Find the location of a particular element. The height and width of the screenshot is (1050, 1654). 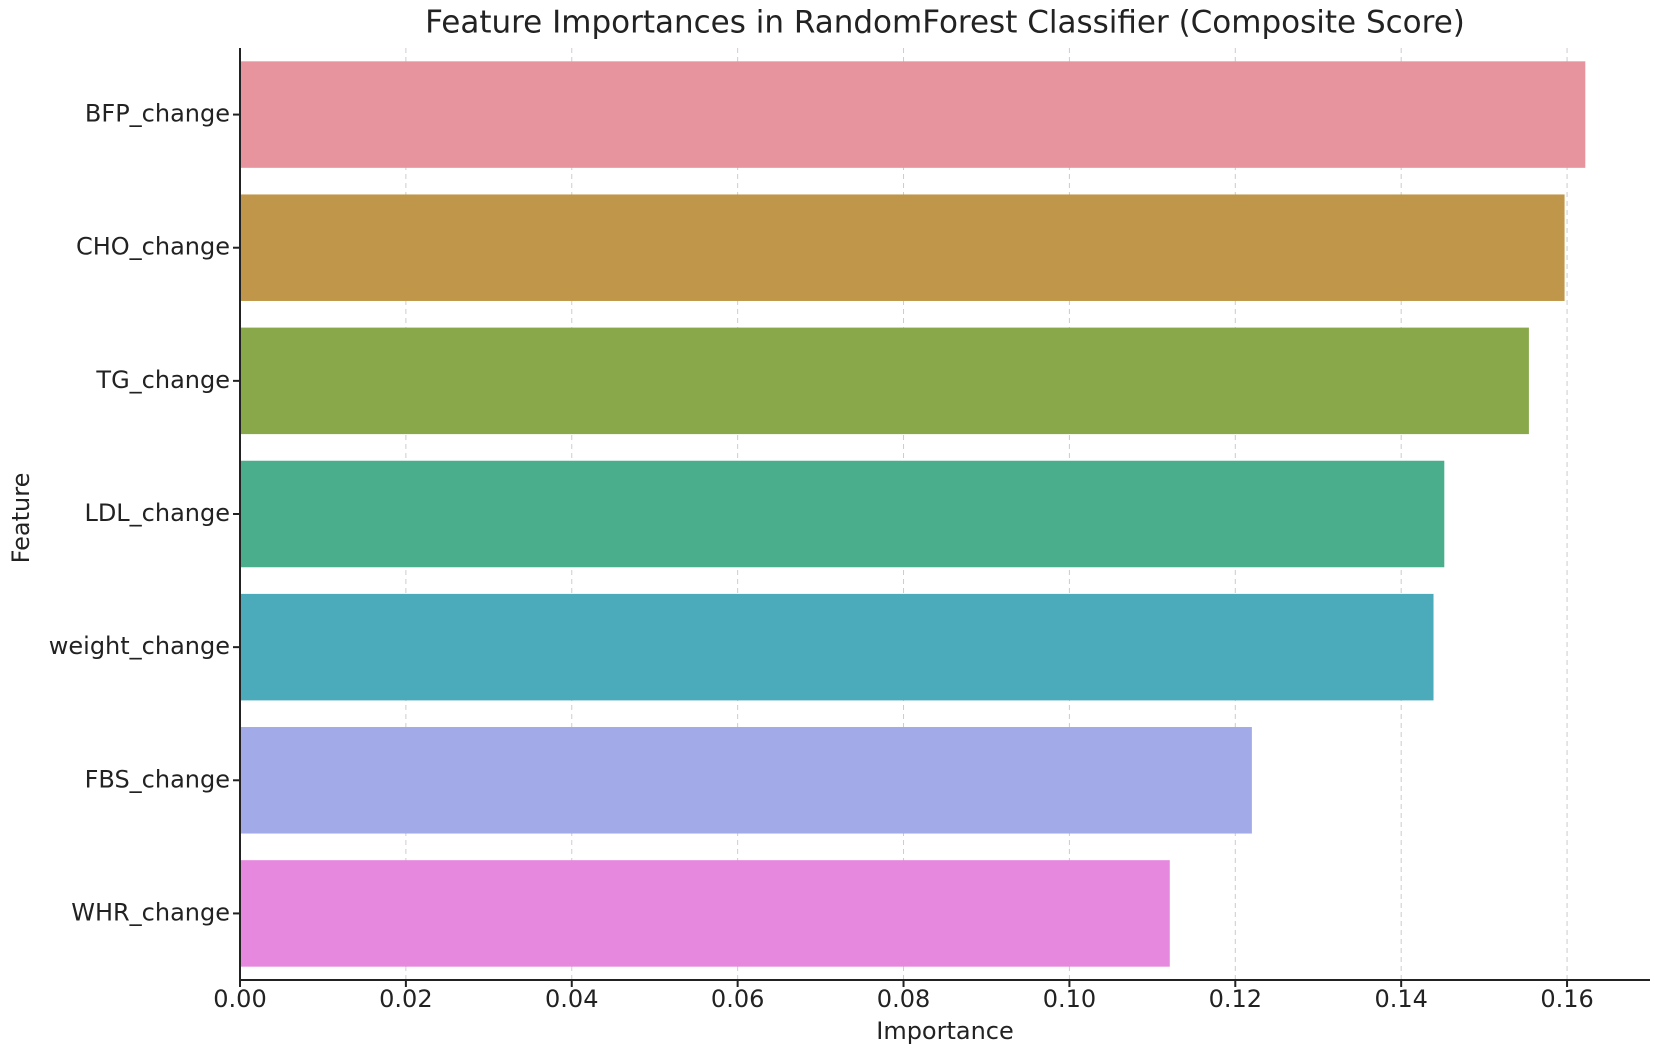

y-tick-label: LDL_change is located at coordinates (157, 513).